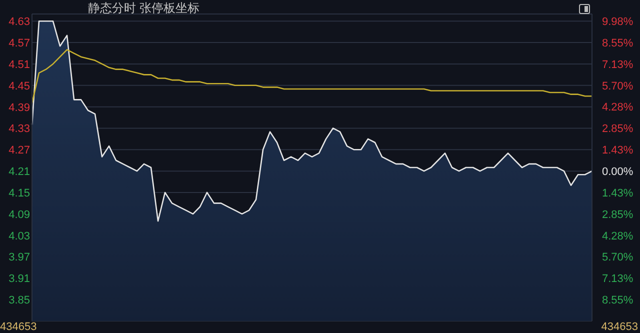 Image resolution: width=640 pixels, height=333 pixels. Describe the element at coordinates (19, 193) in the screenshot. I see `y-tick-label: 4.15` at that location.